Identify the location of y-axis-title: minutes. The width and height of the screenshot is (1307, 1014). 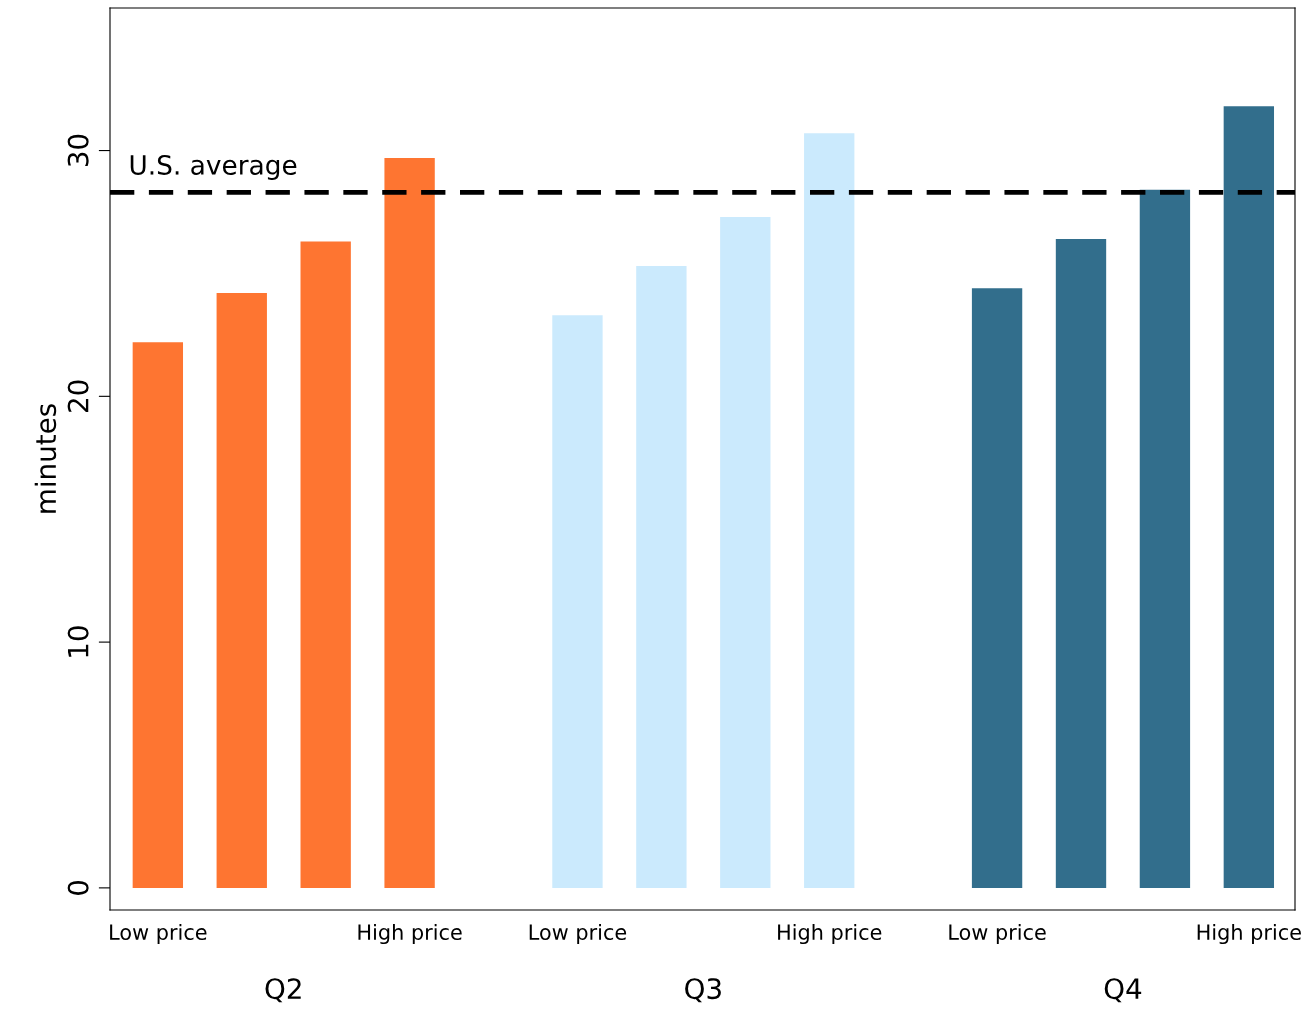
(45, 458).